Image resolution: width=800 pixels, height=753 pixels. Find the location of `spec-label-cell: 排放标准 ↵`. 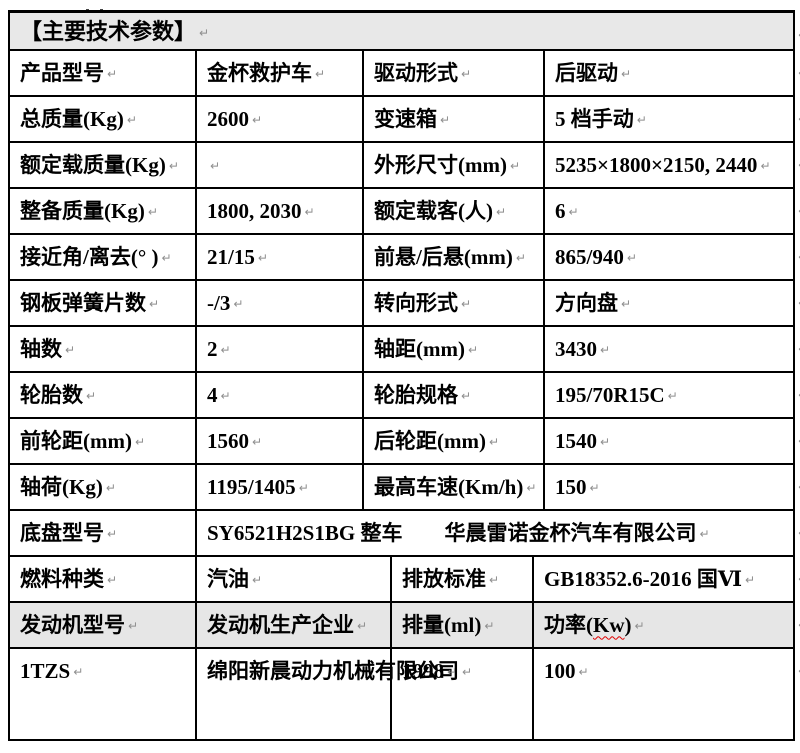

spec-label-cell: 排放标准 ↵ is located at coordinates (462, 578).